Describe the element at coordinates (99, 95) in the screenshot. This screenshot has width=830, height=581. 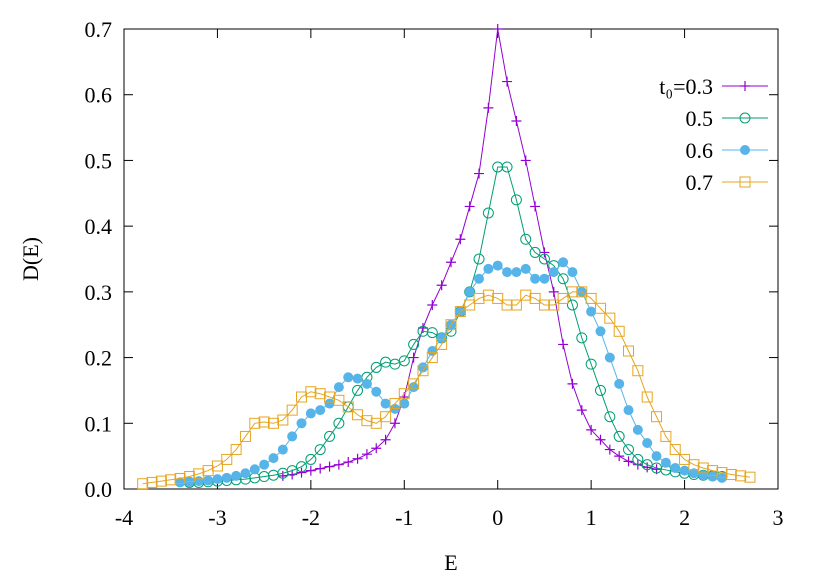
I see `y-tick-label: 0.6` at that location.